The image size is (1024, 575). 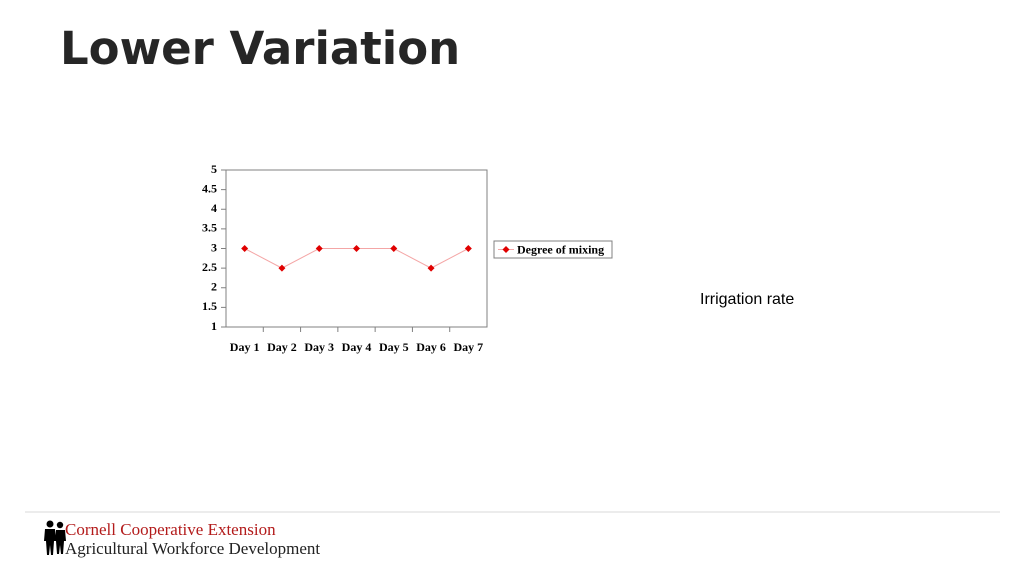 What do you see at coordinates (560, 249) in the screenshot?
I see `legend-label: Degree of mixing` at bounding box center [560, 249].